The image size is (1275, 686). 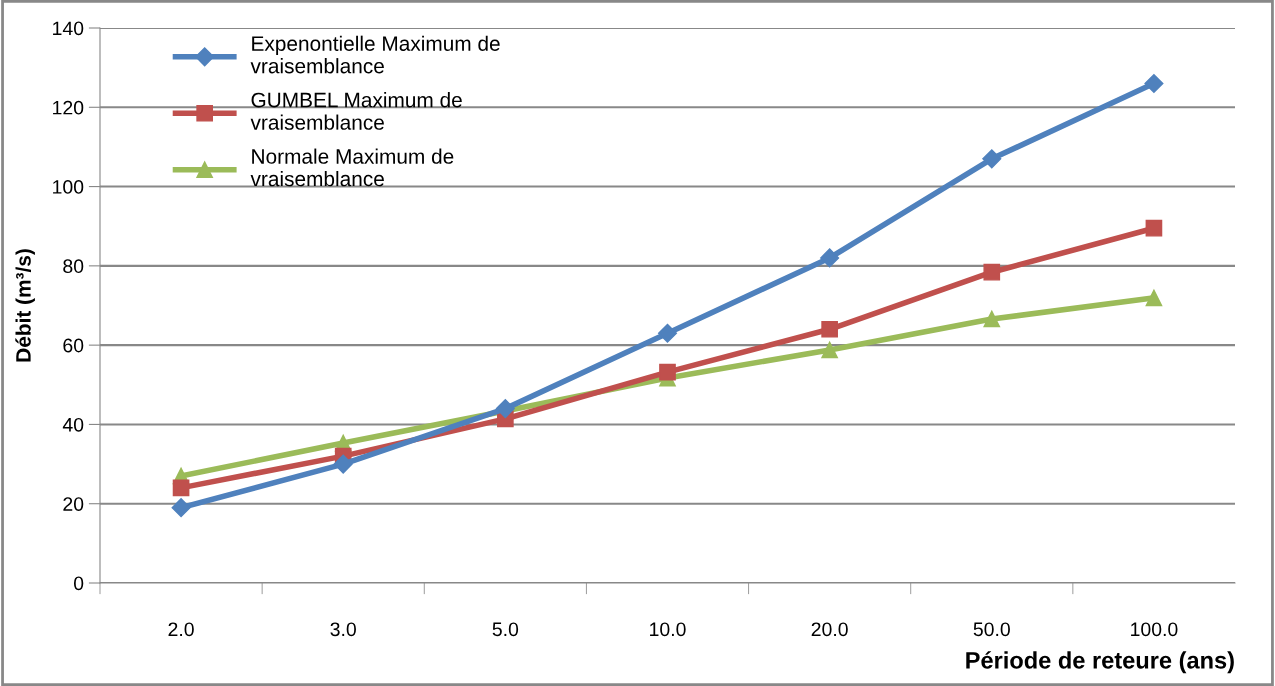 What do you see at coordinates (73, 424) in the screenshot?
I see `y-tick-label: 40` at bounding box center [73, 424].